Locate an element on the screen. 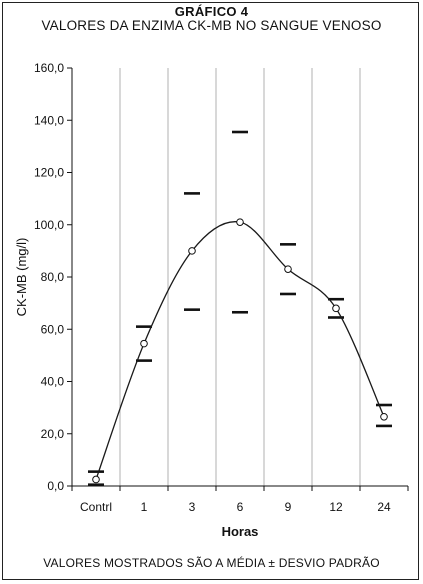 Image resolution: width=423 pixels, height=584 pixels. y-tick-labels: 0,0 20,0 40,0 60,0 80,0 100,0 120,0 140,0 160,0 is located at coordinates (53, 277).